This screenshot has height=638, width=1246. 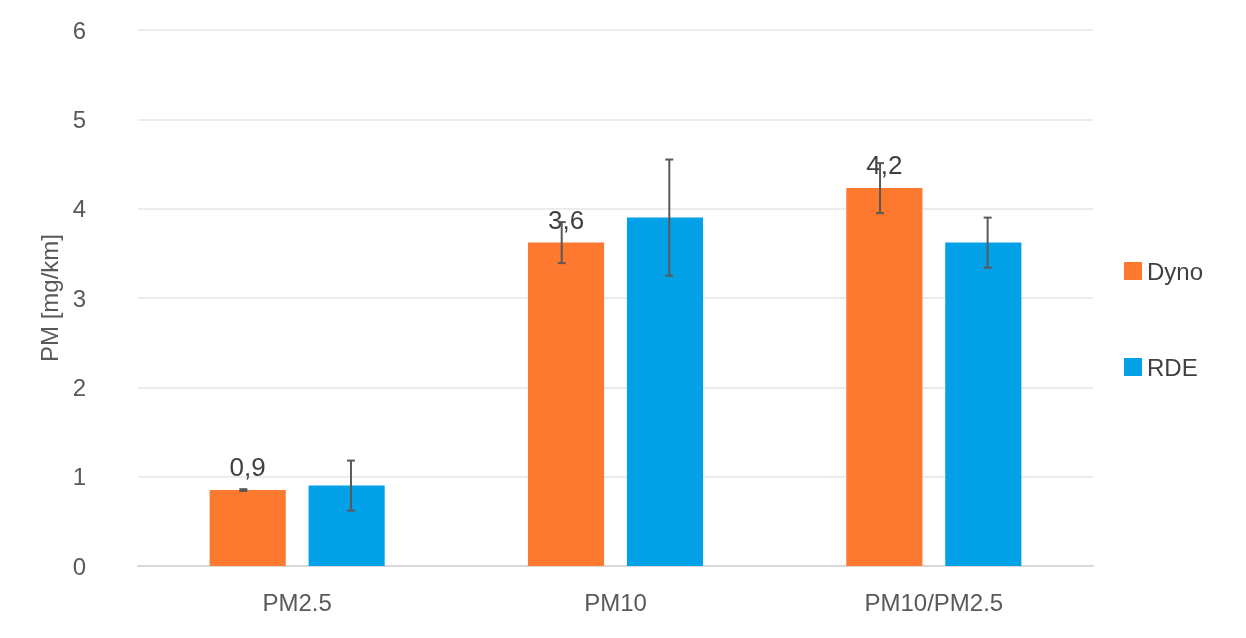 I want to click on y-tick-label: 1, so click(x=79, y=477).